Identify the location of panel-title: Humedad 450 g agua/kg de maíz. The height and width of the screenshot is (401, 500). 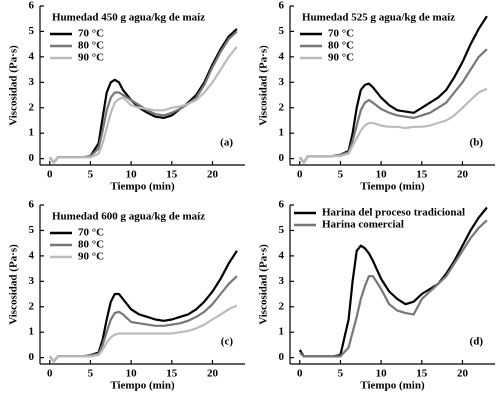
(128, 18).